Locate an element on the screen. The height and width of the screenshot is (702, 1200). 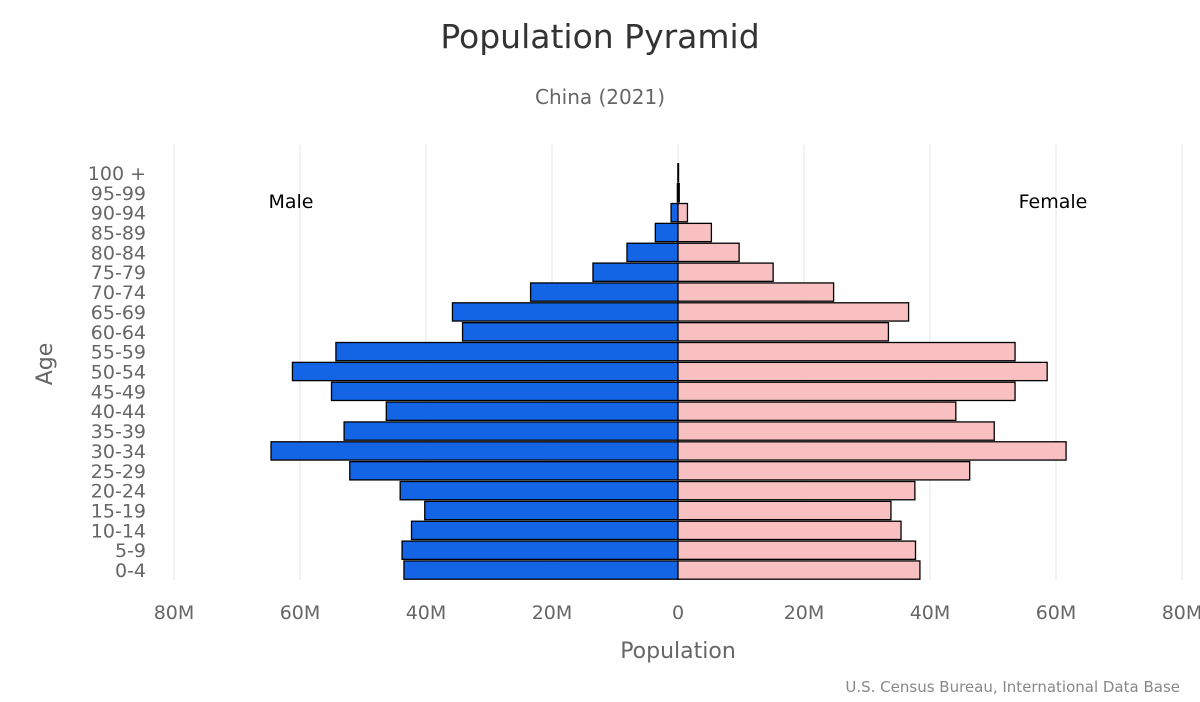
y-tick-label: 10-14 is located at coordinates (118, 531).